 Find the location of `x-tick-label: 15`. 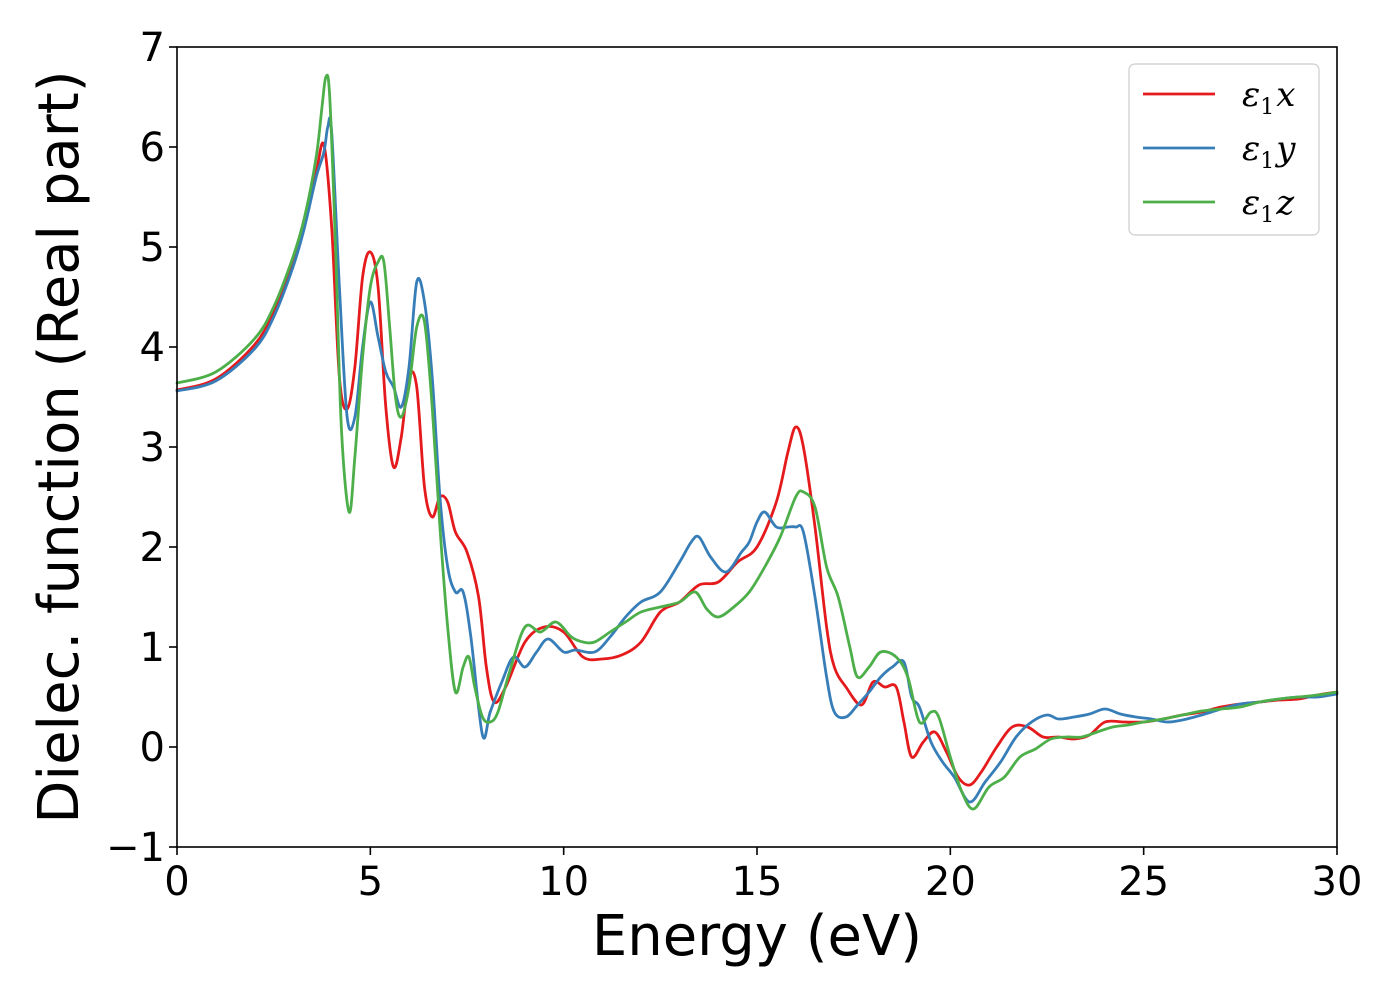

x-tick-label: 15 is located at coordinates (757, 882).